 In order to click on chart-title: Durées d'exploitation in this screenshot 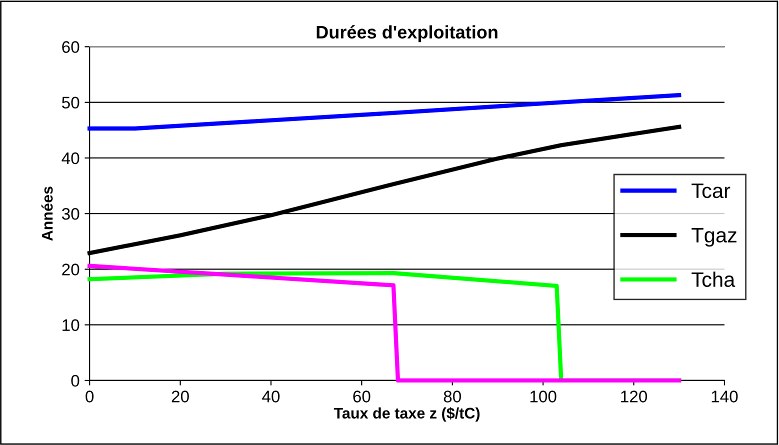, I will do `click(407, 33)`.